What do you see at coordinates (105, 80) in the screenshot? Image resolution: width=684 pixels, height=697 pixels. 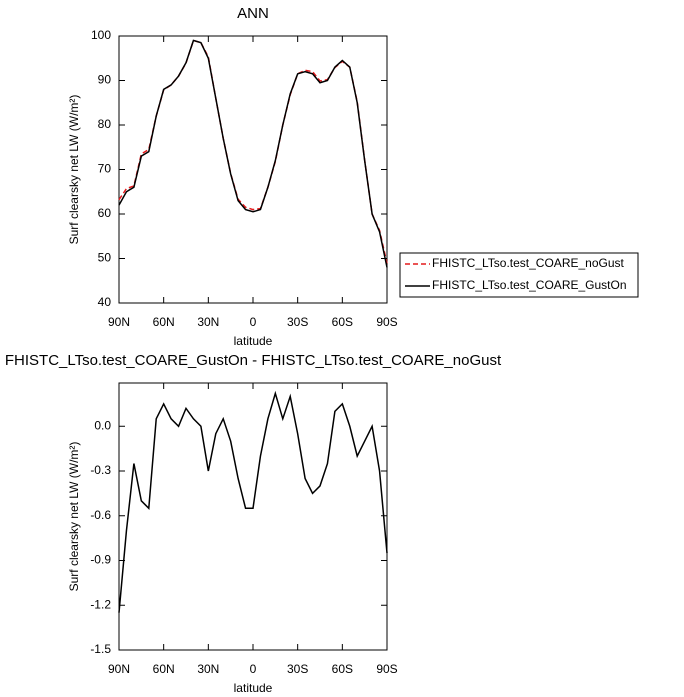 I see `y-tick-label: 90` at bounding box center [105, 80].